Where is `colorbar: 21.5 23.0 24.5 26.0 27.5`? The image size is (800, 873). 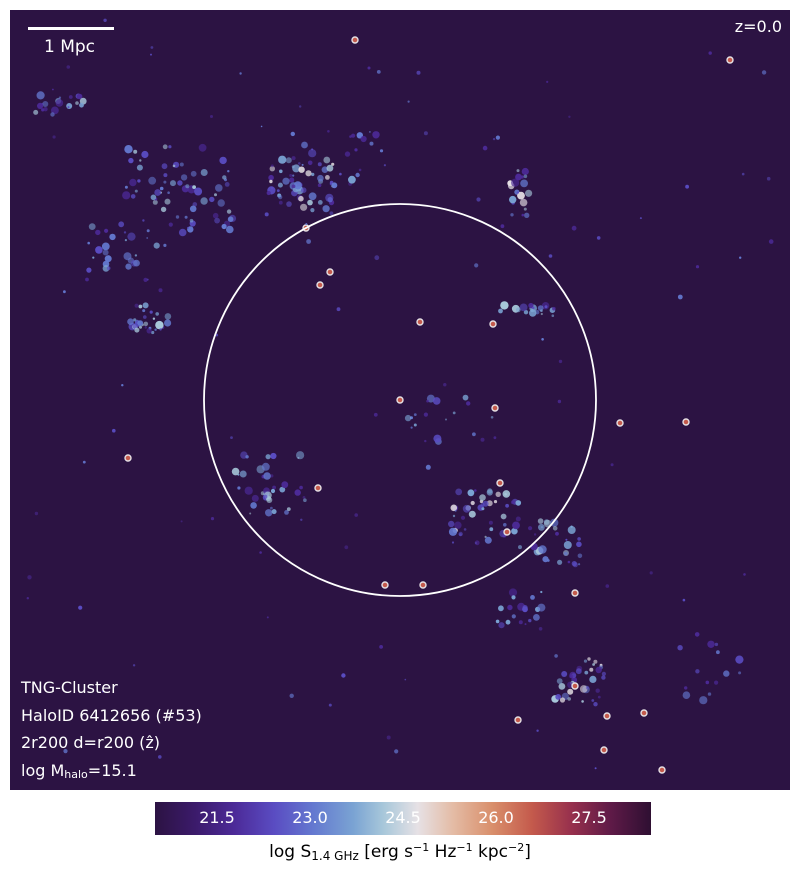
colorbar: 21.5 23.0 24.5 26.0 27.5 is located at coordinates (403, 818).